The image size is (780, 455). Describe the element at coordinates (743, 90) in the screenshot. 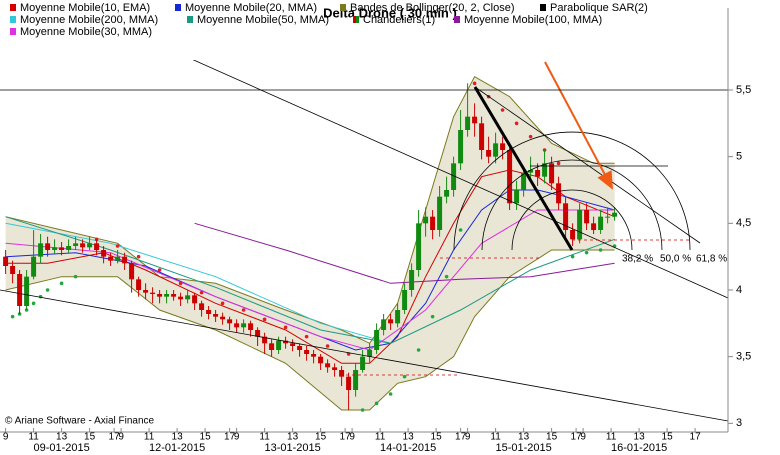

I see `y-tick-label: 5,5` at that location.